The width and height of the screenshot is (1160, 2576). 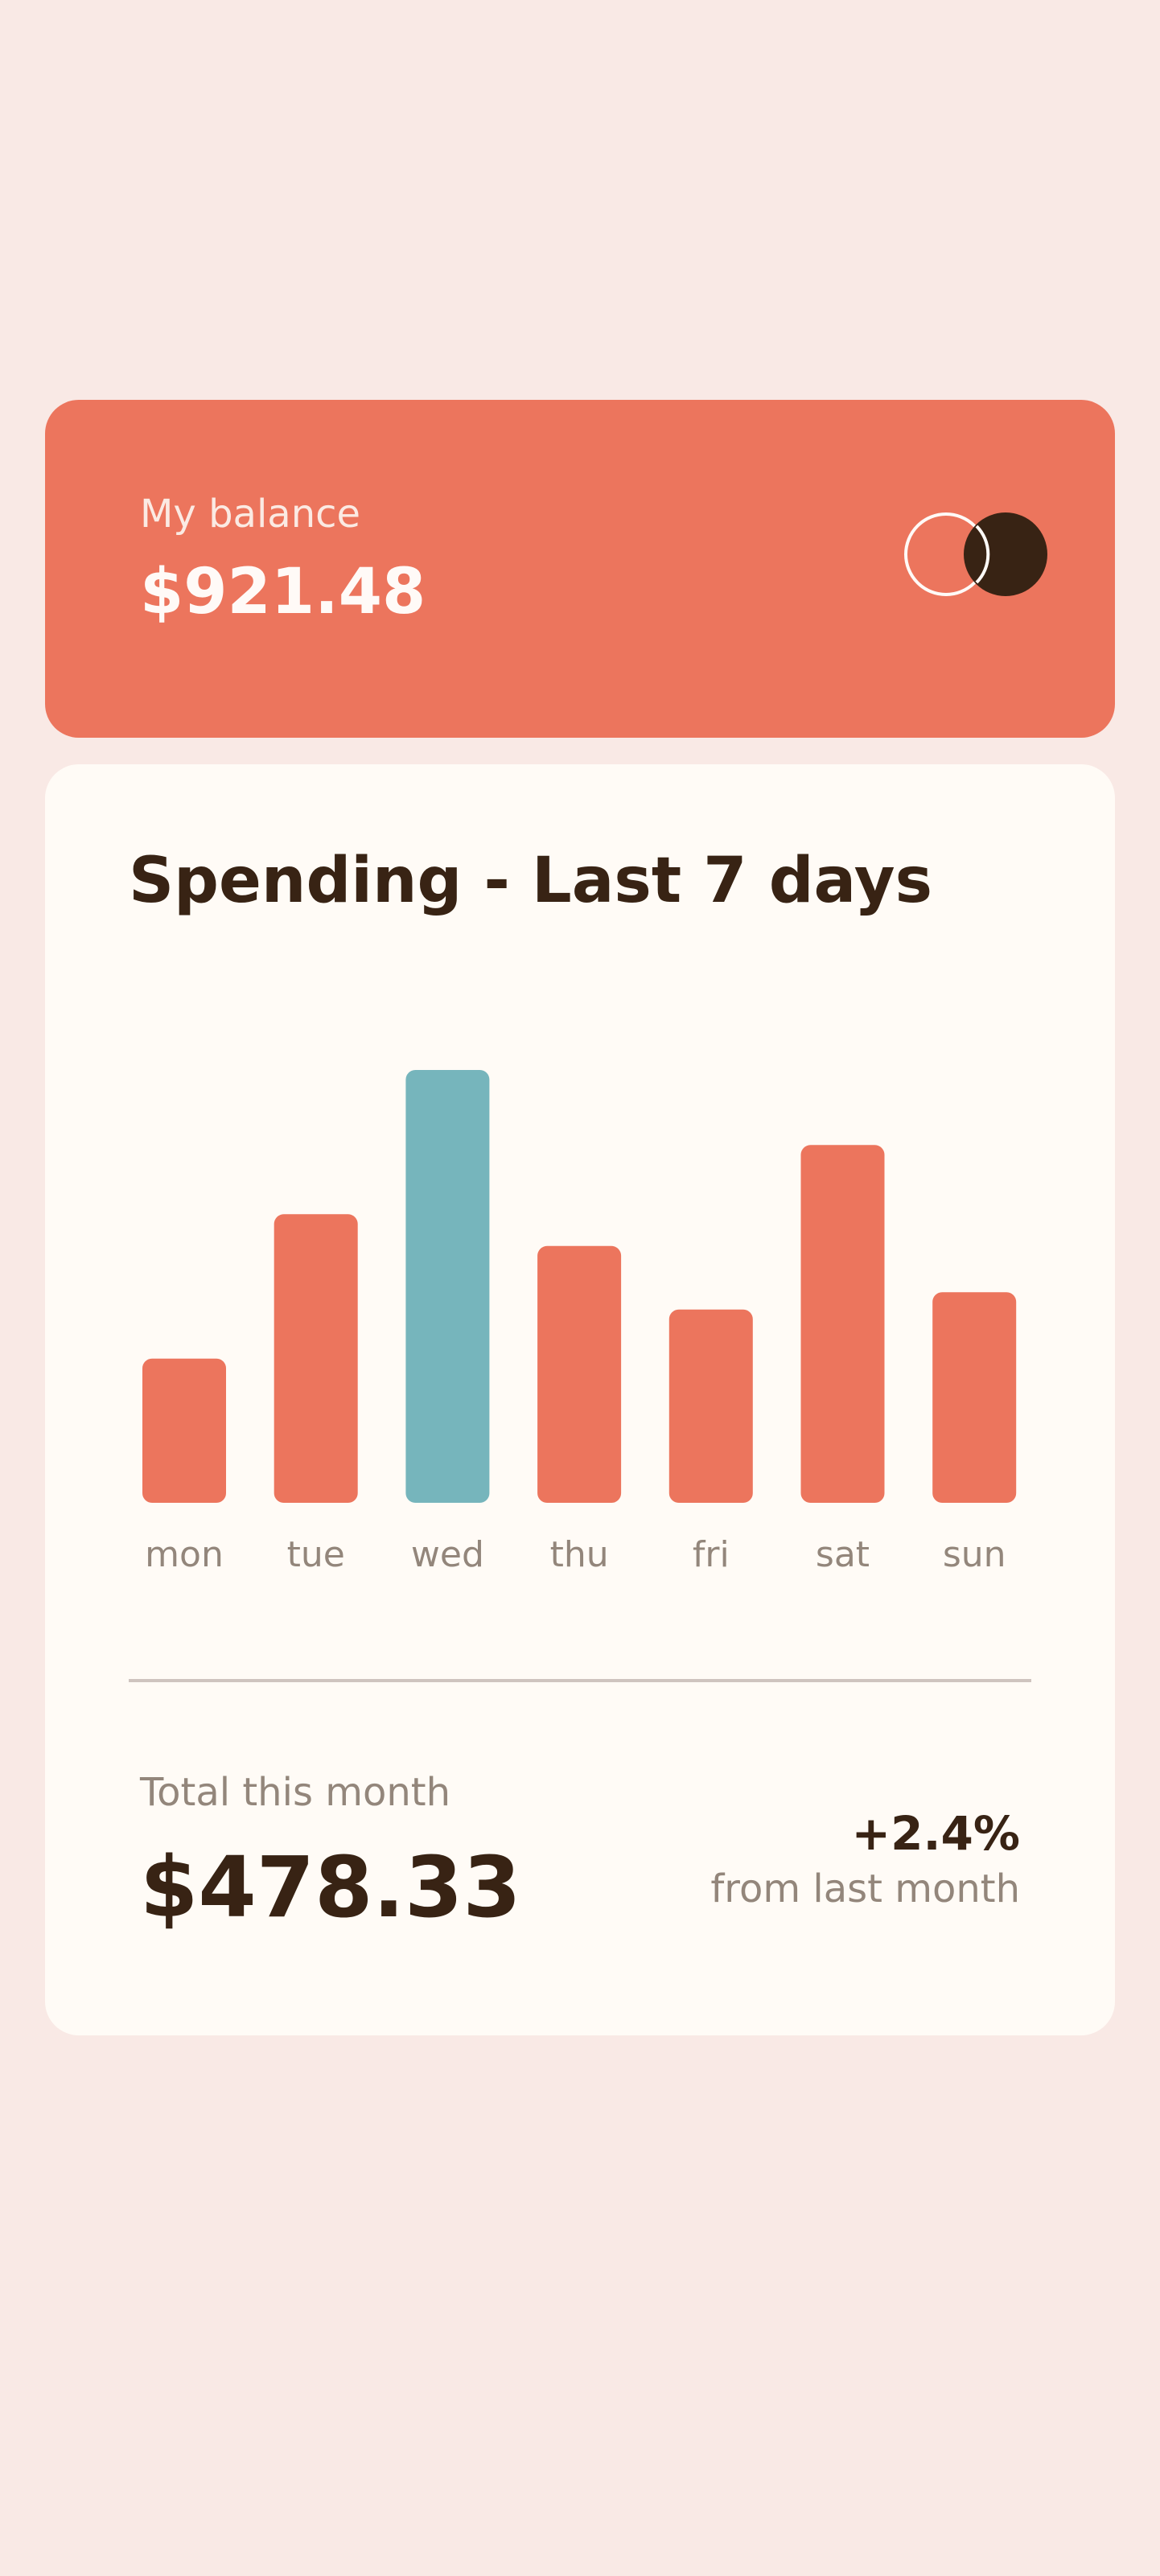 I want to click on bar-mon, so click(x=184, y=1430).